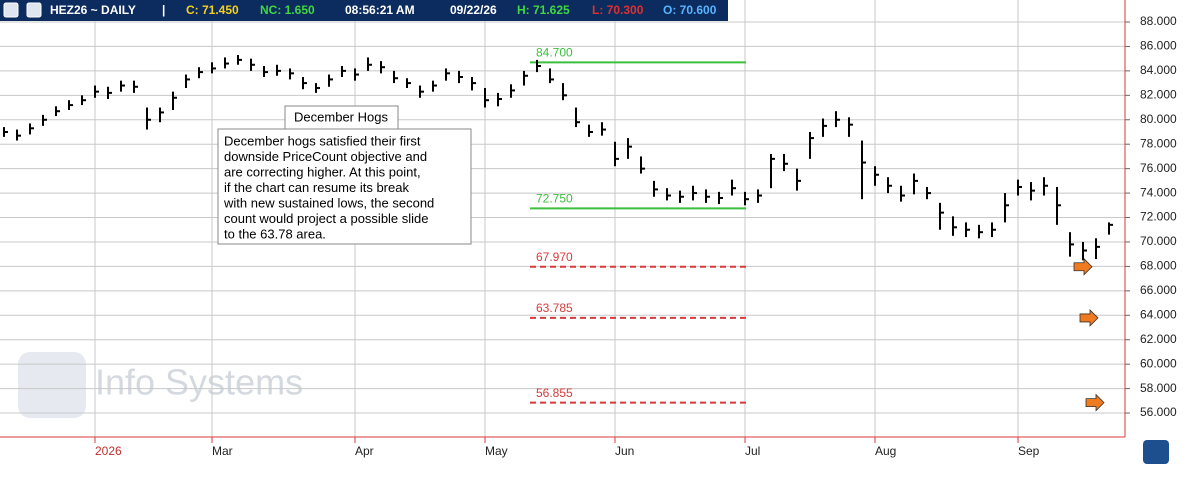  Describe the element at coordinates (199, 382) in the screenshot. I see `watermark: Info Systems` at that location.